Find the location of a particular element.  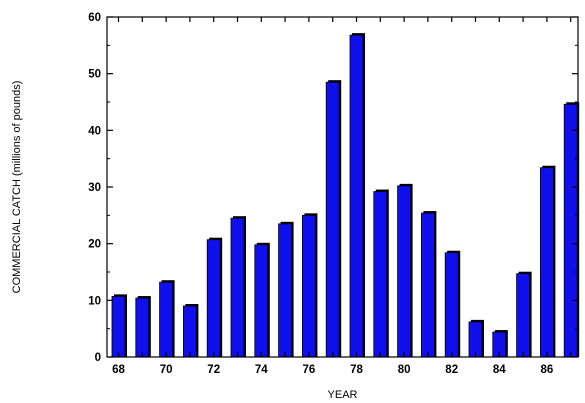

y-tick-label-20: 20 is located at coordinates (94, 245).